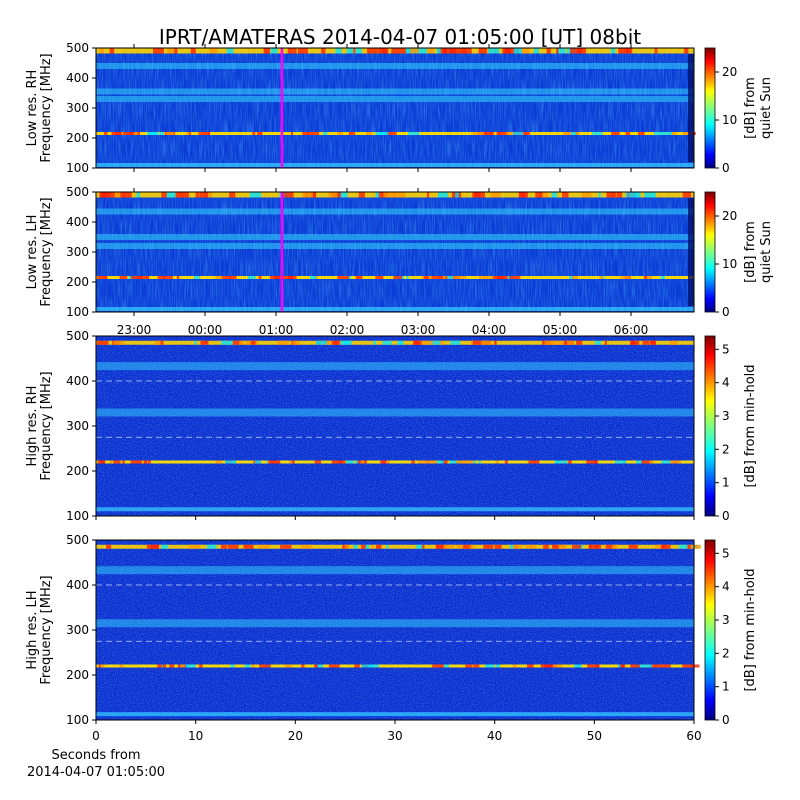 This screenshot has height=800, width=800. Describe the element at coordinates (205, 330) in the screenshot. I see `x-tick-label: 00:00` at that location.